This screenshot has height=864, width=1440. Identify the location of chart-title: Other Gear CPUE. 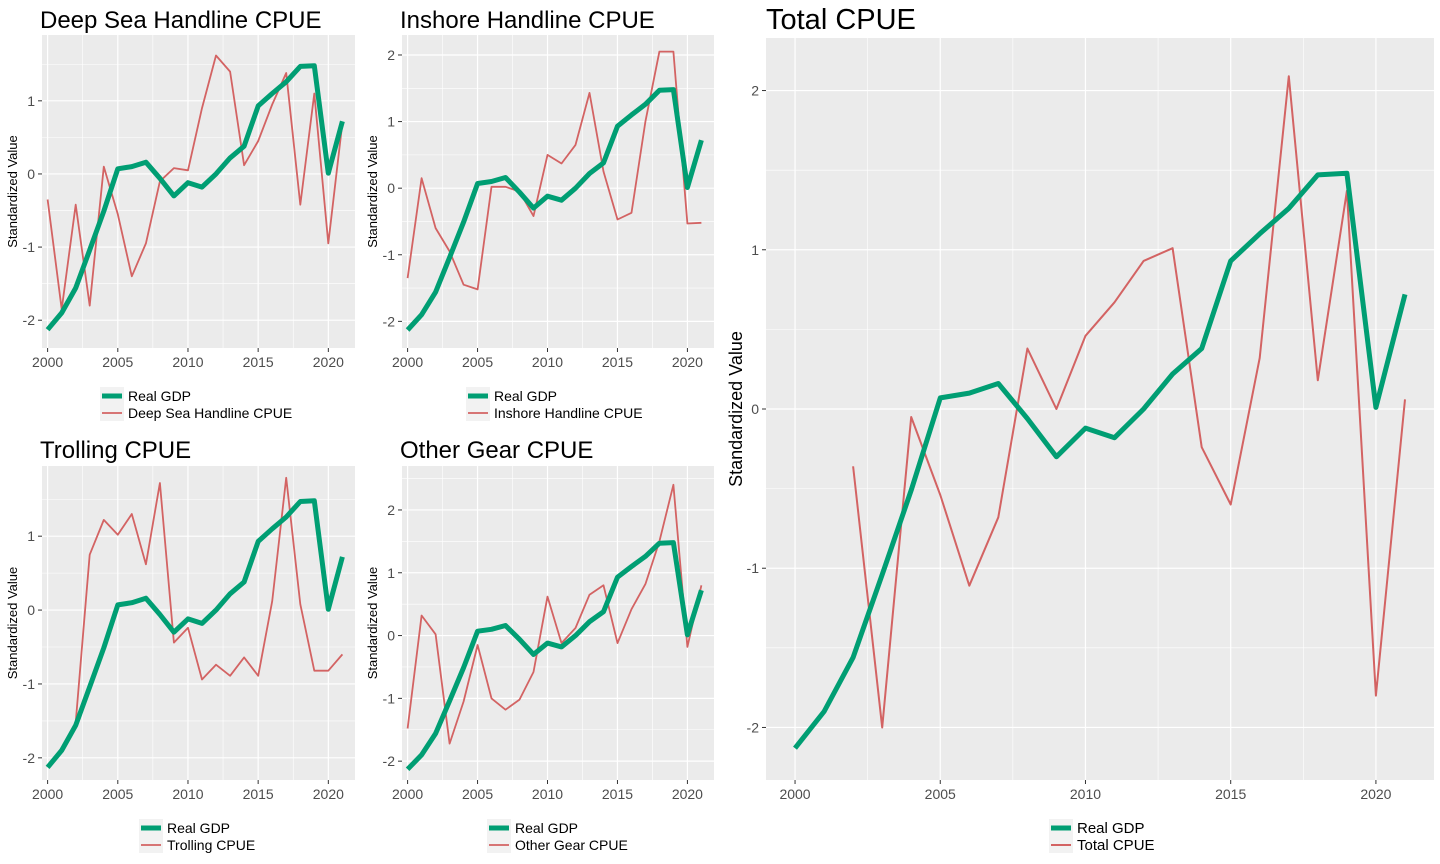
(496, 450).